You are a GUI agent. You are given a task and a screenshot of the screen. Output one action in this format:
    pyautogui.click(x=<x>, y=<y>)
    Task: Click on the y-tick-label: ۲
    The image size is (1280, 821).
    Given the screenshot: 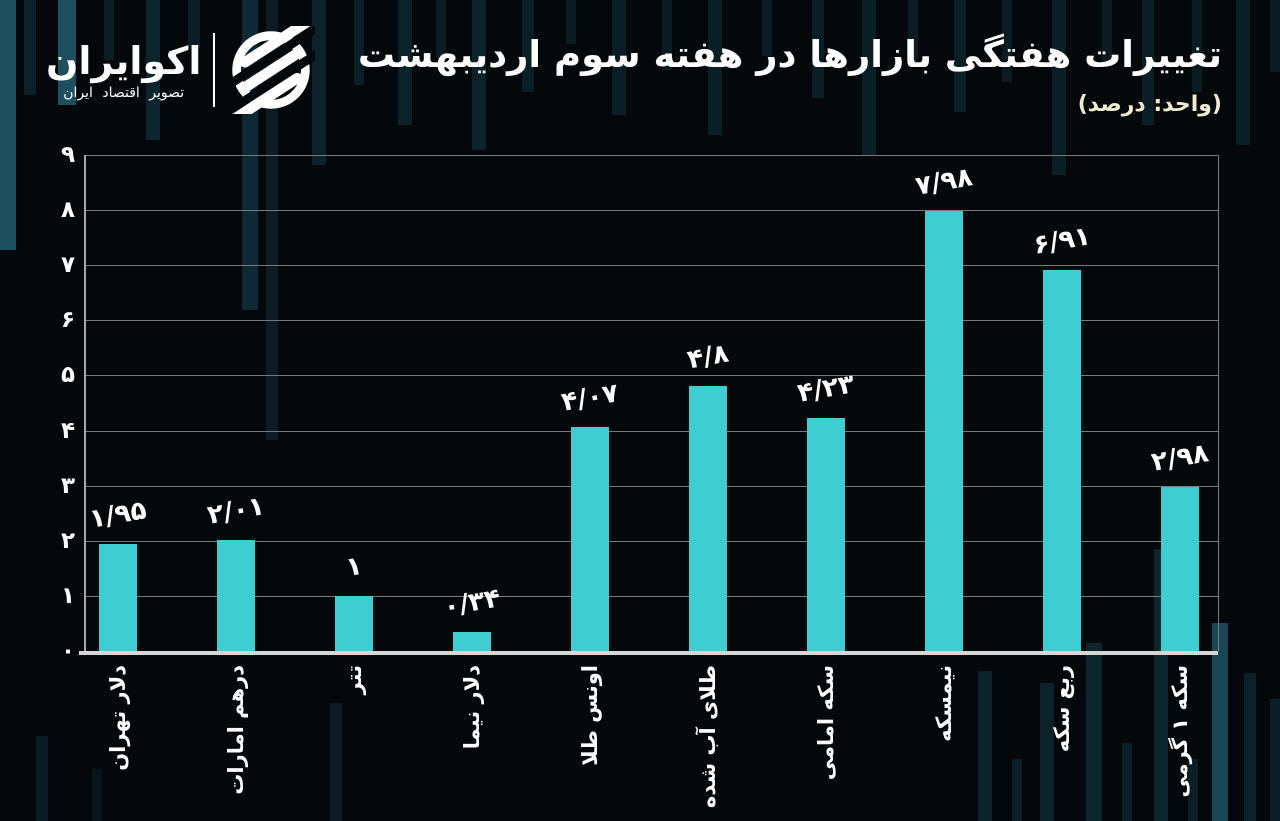 What is the action you would take?
    pyautogui.click(x=67, y=540)
    